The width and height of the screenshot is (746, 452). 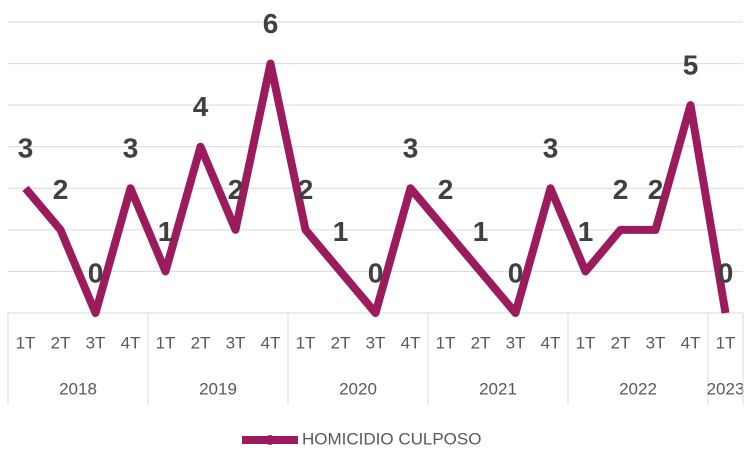 What do you see at coordinates (358, 388) in the screenshot?
I see `x-group-label: 2020` at bounding box center [358, 388].